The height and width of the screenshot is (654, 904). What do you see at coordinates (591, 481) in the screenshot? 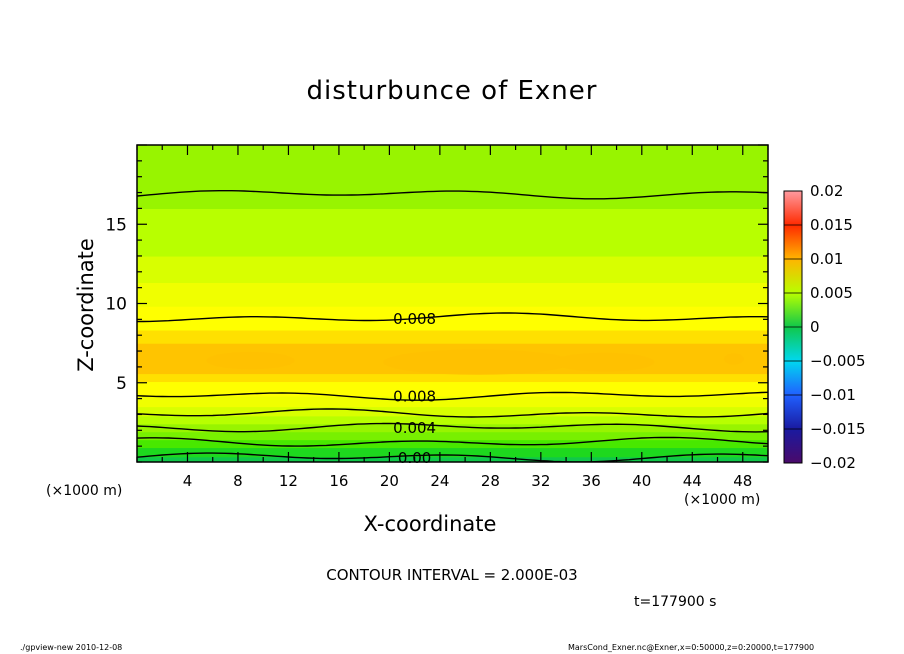
I see `x-tick-label: 36` at bounding box center [591, 481].